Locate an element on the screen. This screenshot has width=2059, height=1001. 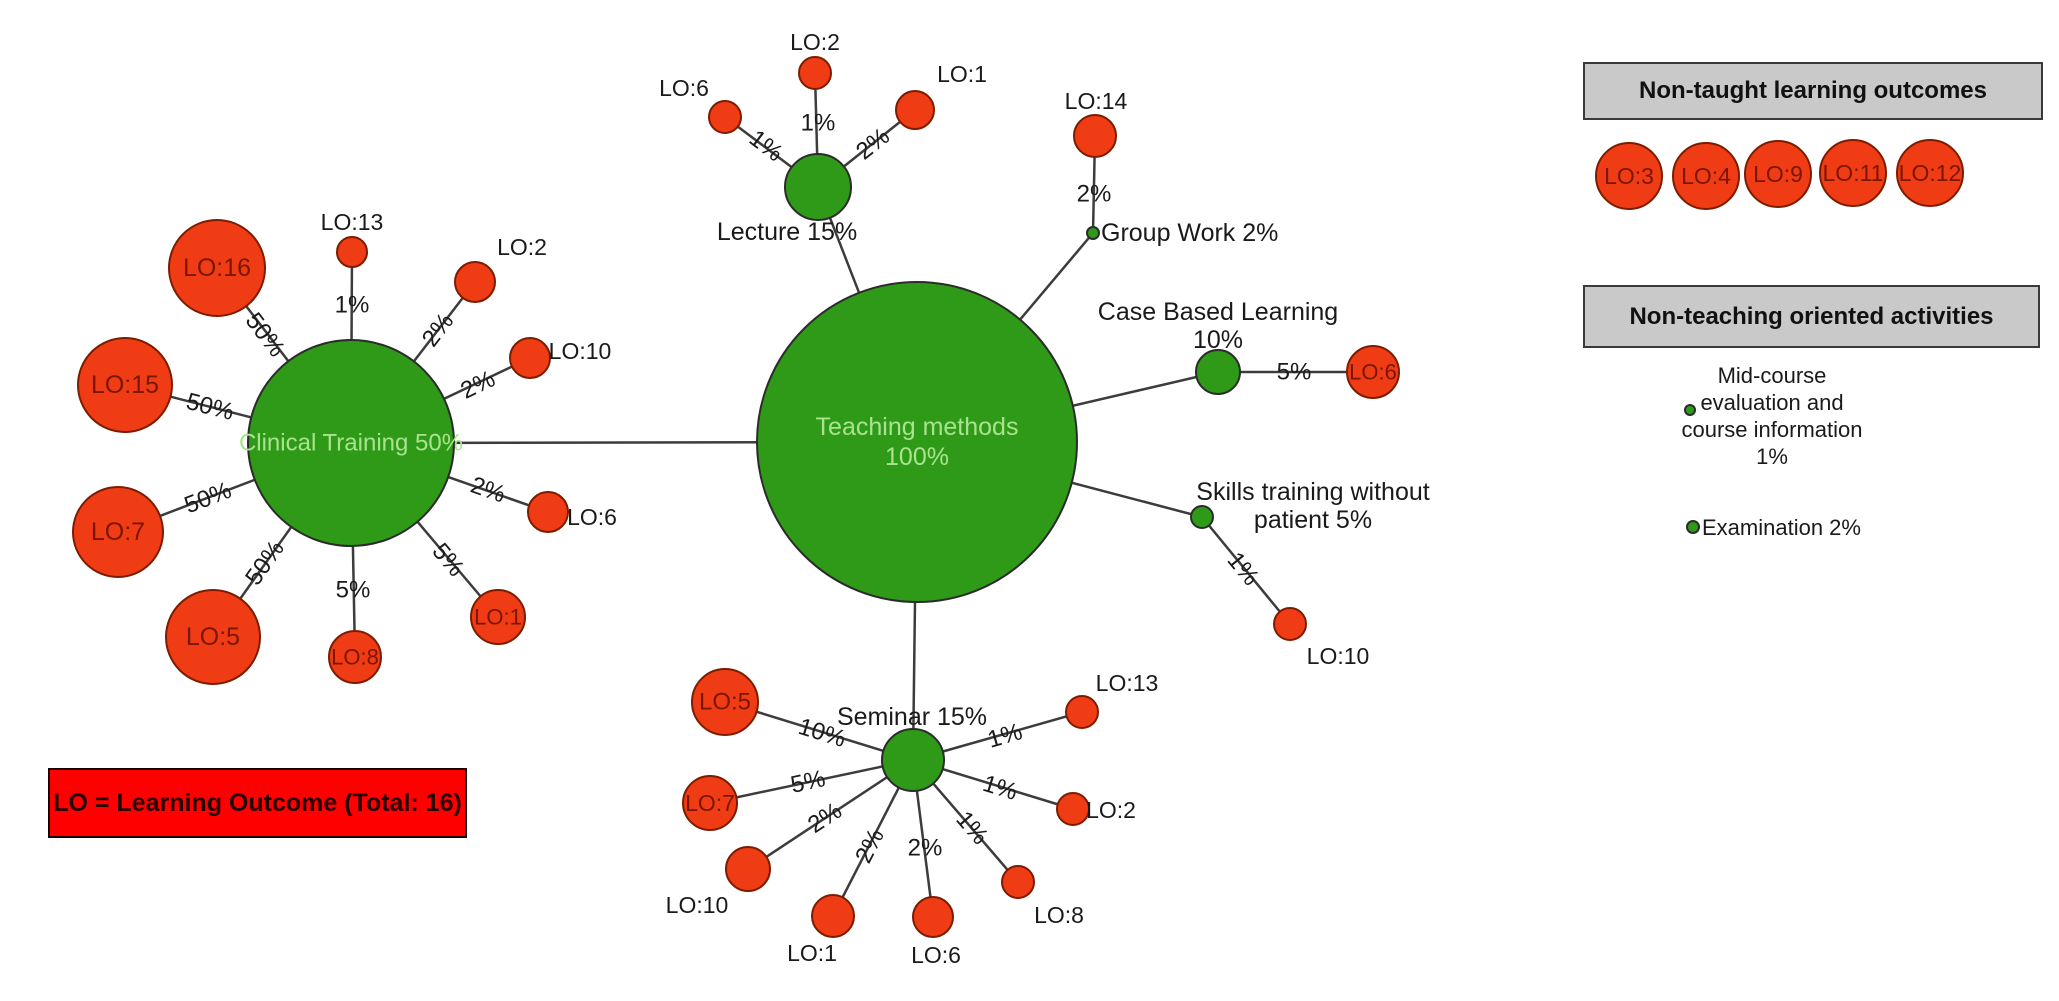
node-nt_lo9 is located at coordinates (1778, 174).